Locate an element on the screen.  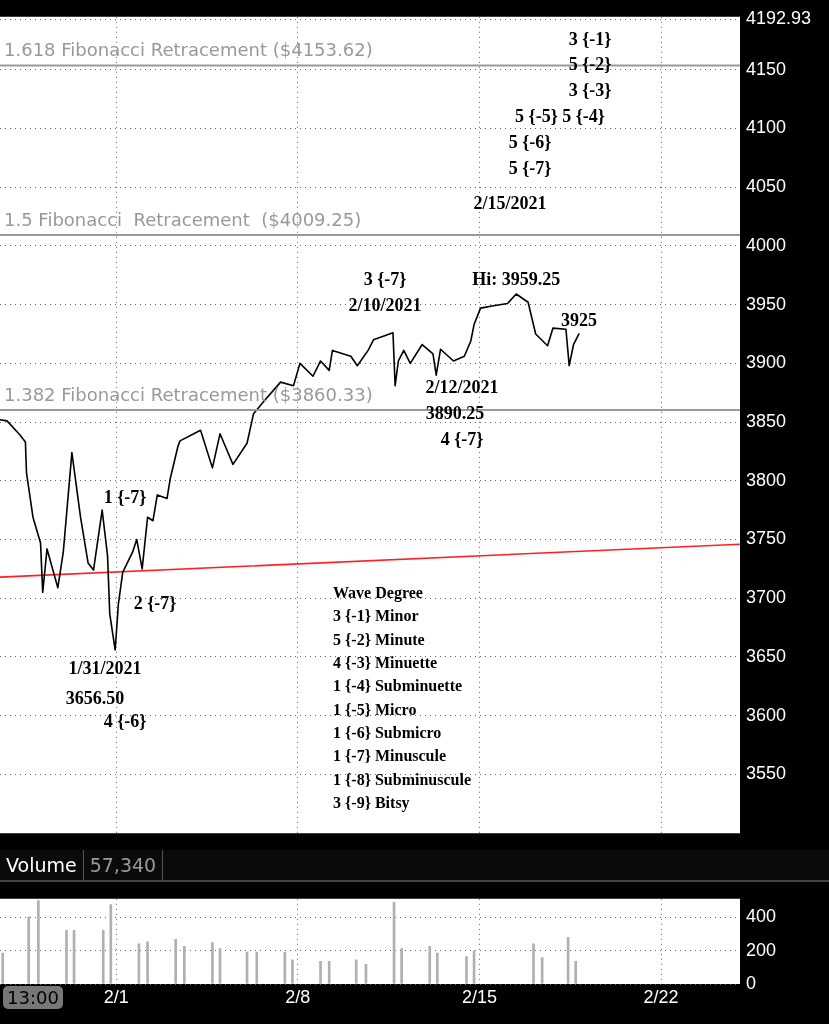
annotation: 1 {-4} Subminuette is located at coordinates (398, 686).